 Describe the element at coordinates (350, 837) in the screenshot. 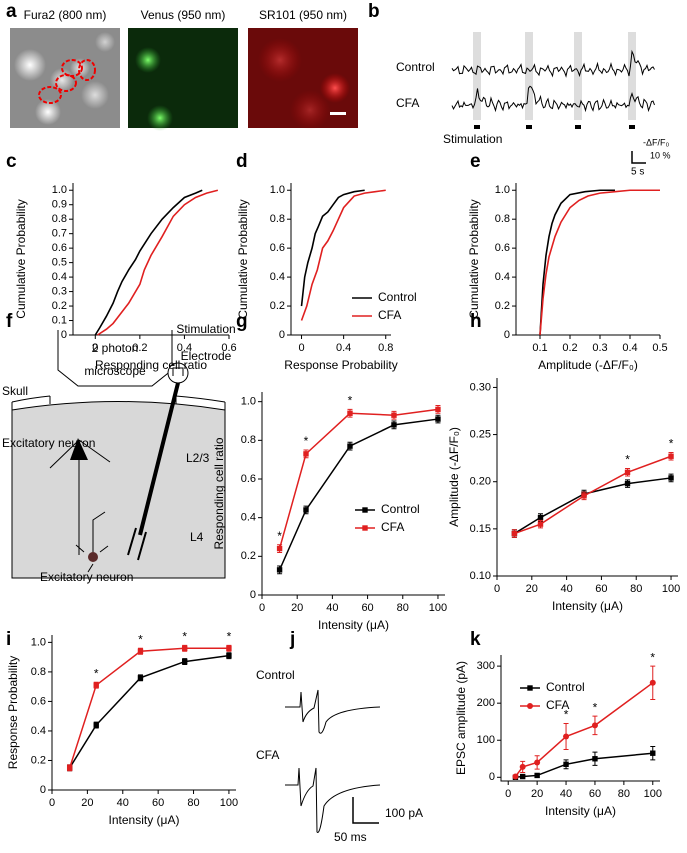

I see `scale-label: 50 ms` at that location.